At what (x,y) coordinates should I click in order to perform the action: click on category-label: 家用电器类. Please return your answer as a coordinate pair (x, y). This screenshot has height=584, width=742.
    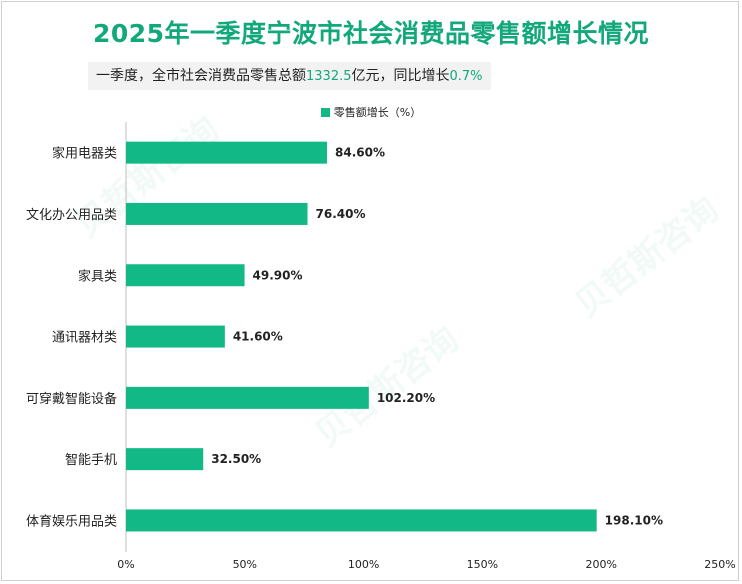
    Looking at the image, I should click on (84, 154).